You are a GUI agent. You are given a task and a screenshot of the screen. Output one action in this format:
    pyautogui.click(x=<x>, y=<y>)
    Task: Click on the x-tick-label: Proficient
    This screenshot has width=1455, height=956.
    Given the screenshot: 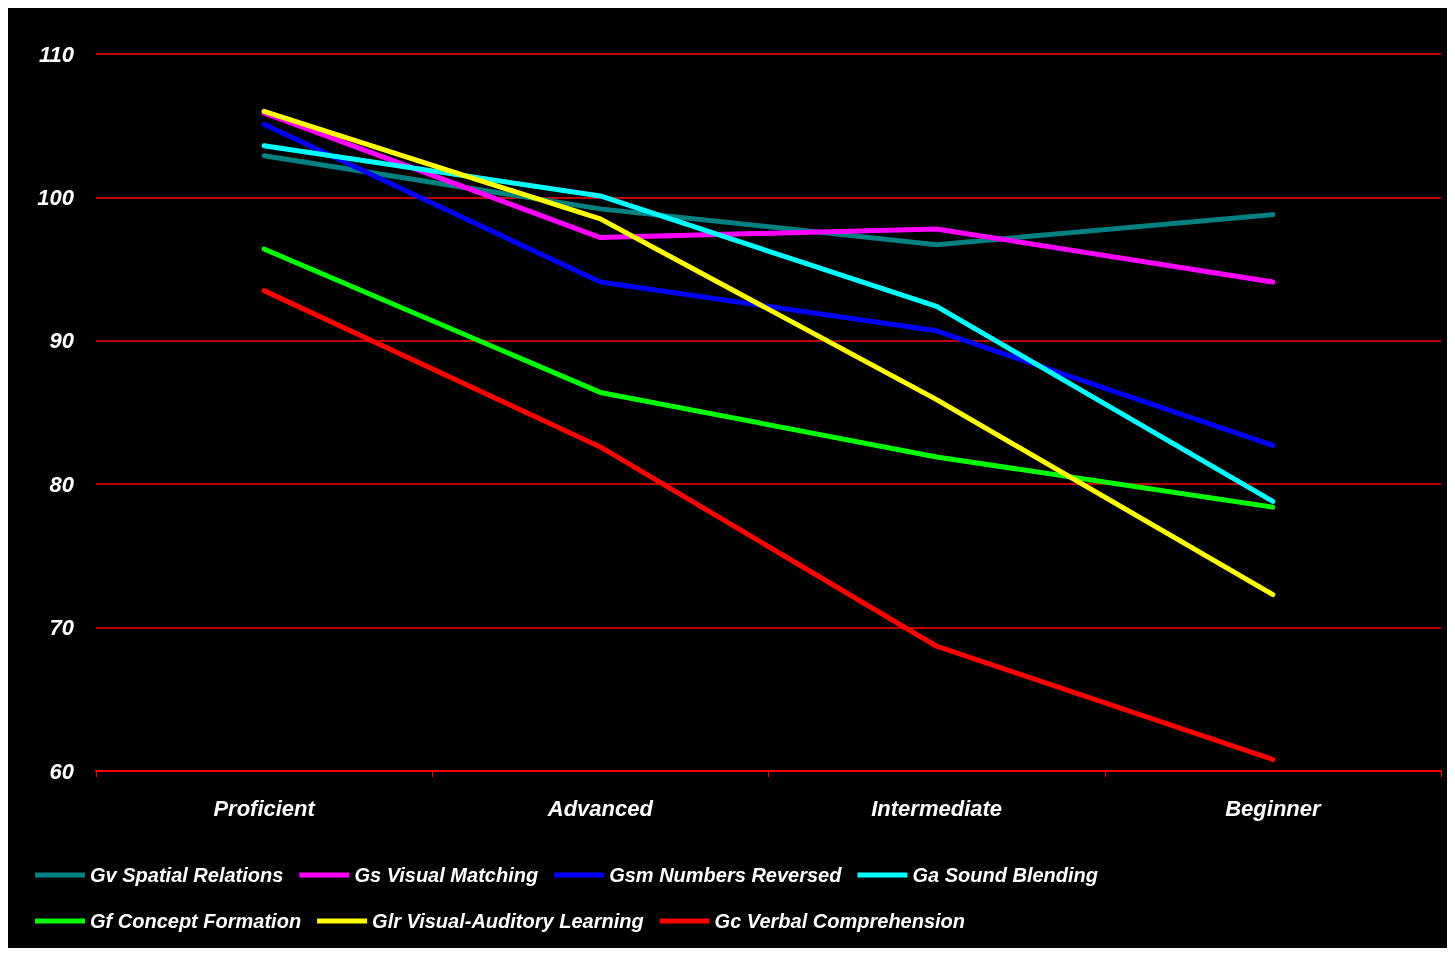 What is the action you would take?
    pyautogui.click(x=265, y=808)
    